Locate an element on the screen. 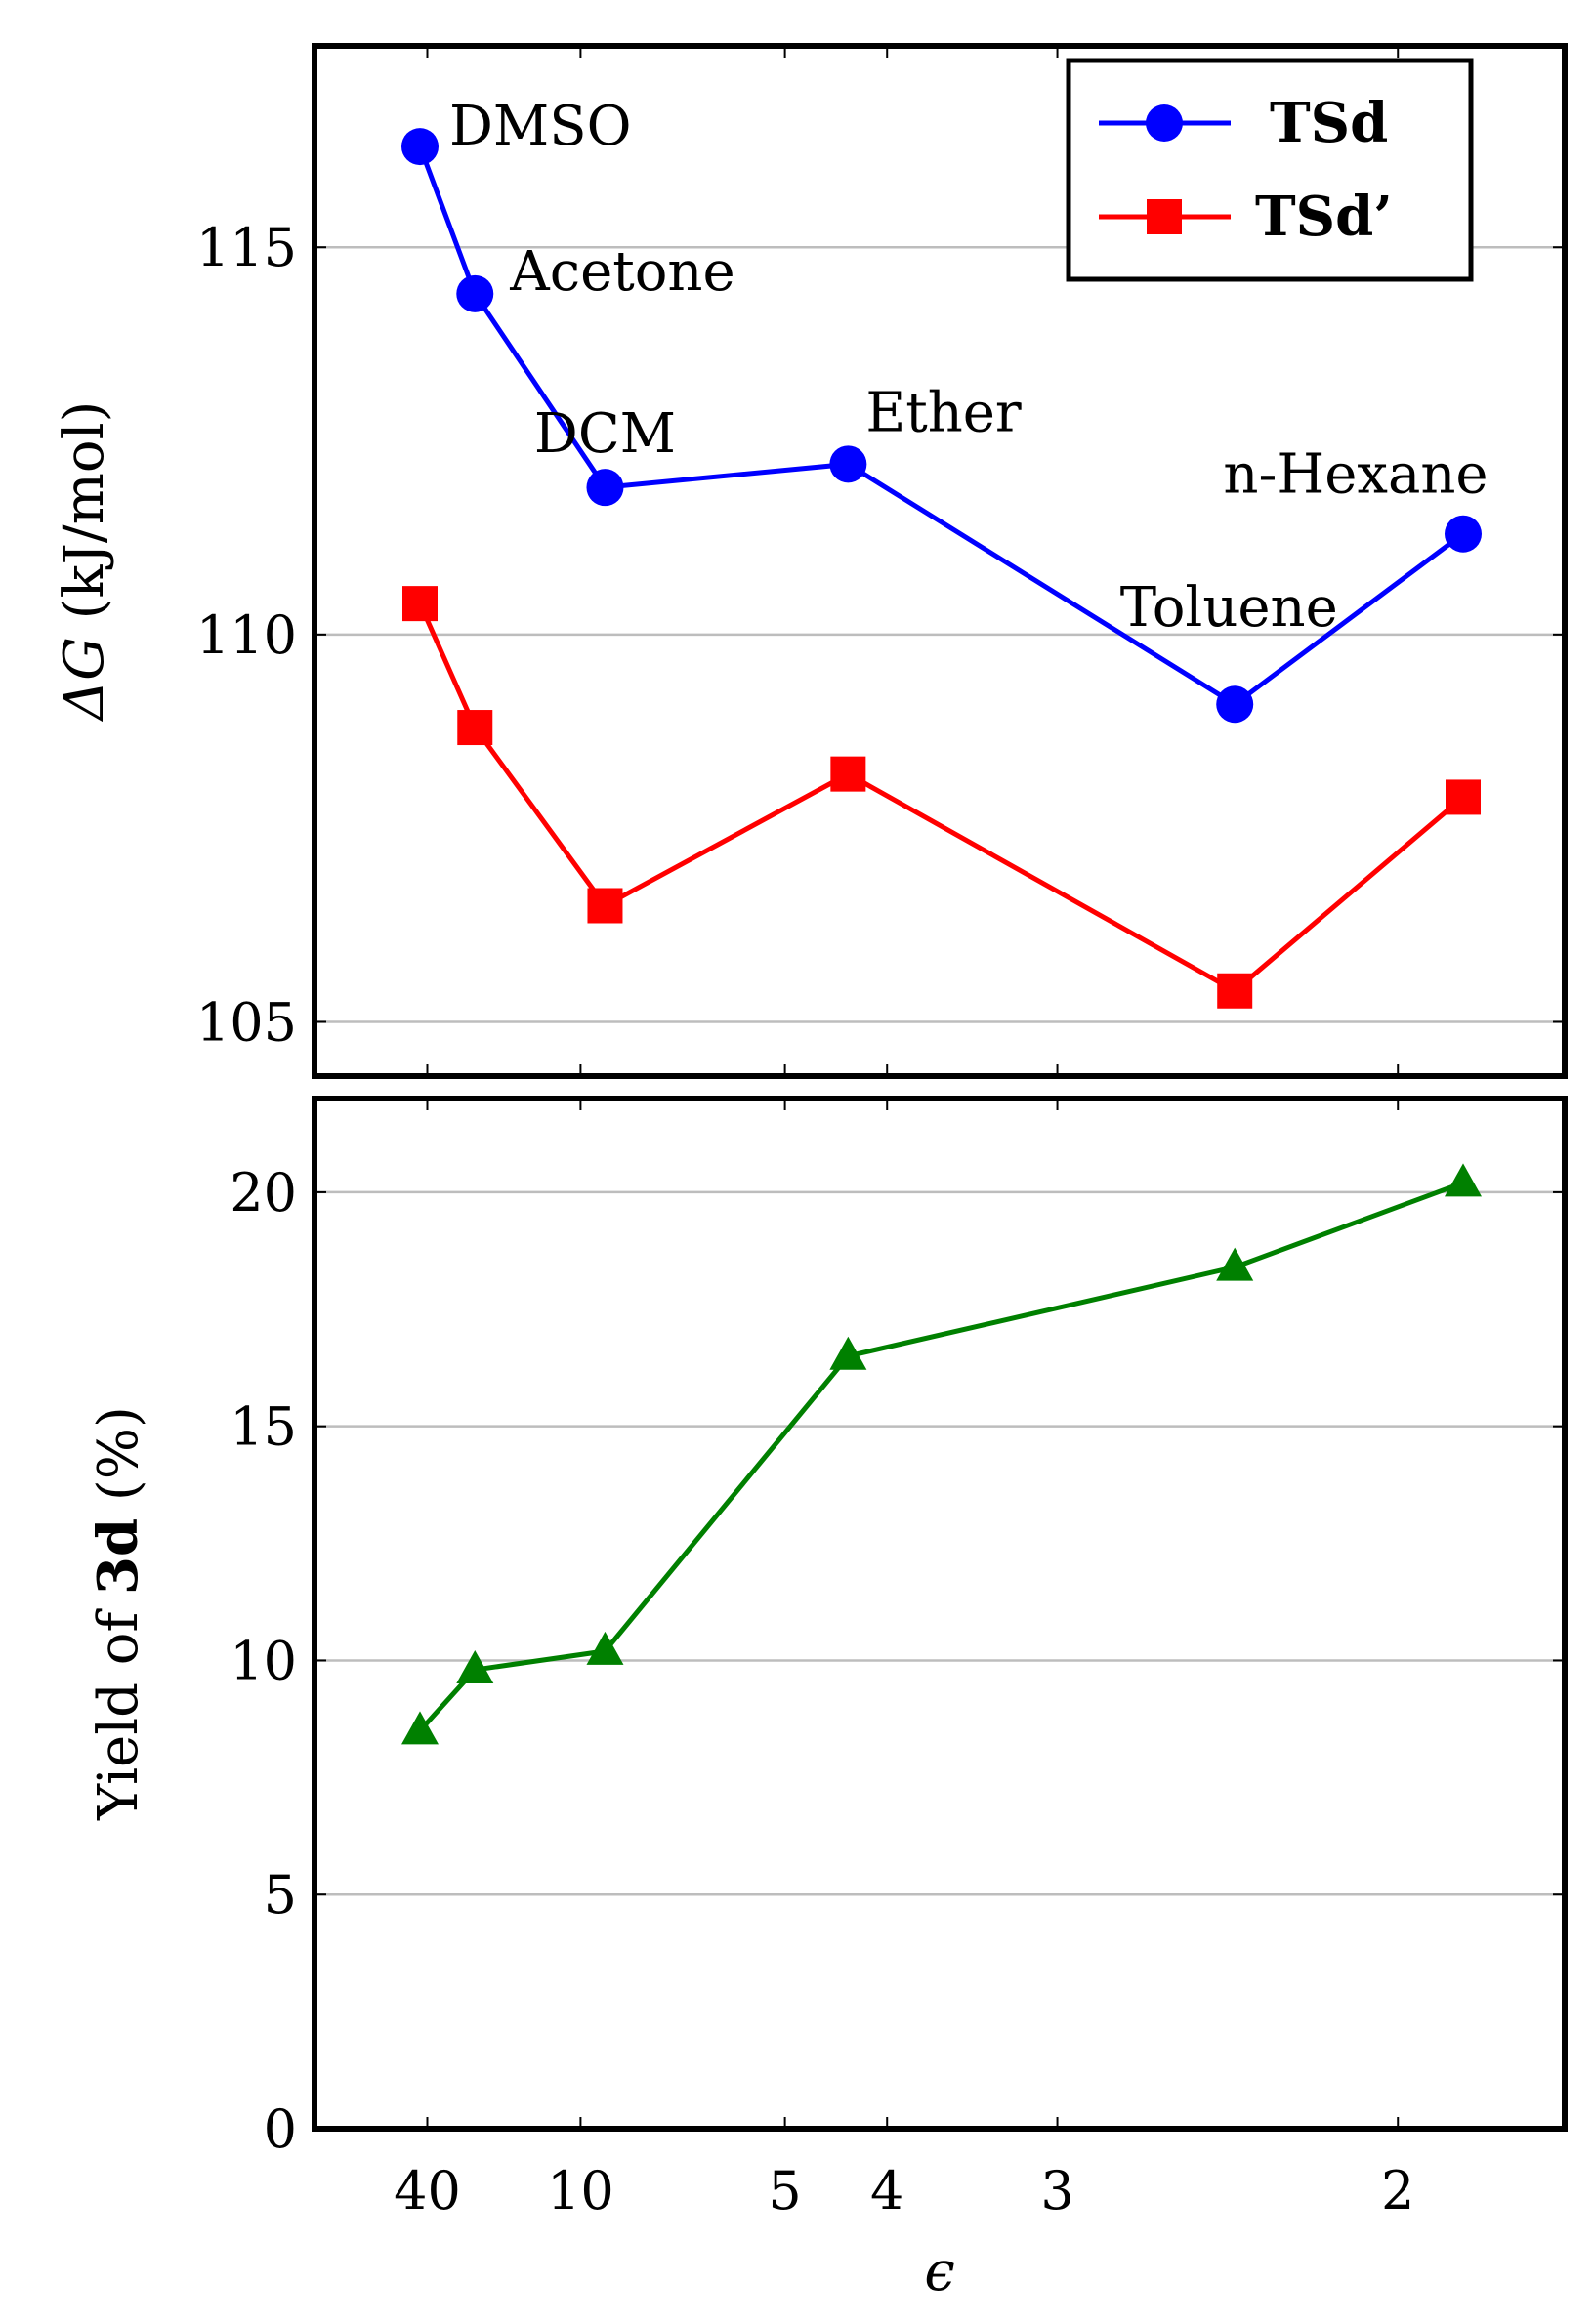  legend: TSd TSd’ is located at coordinates (1270, 170).